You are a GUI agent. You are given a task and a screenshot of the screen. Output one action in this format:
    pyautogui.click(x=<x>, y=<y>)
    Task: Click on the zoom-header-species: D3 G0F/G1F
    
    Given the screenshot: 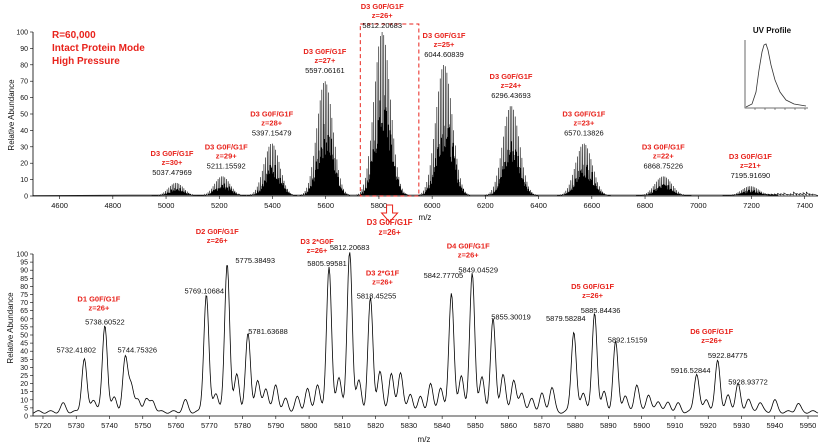 What is the action you would take?
    pyautogui.click(x=390, y=222)
    